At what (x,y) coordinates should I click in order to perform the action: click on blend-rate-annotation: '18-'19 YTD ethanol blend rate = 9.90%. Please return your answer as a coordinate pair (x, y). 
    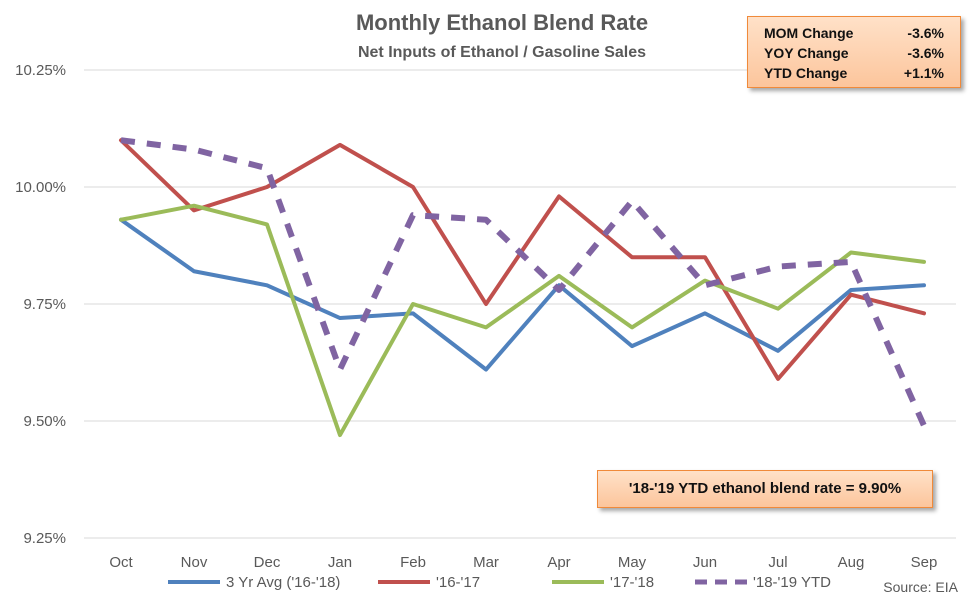
    Looking at the image, I should click on (765, 489).